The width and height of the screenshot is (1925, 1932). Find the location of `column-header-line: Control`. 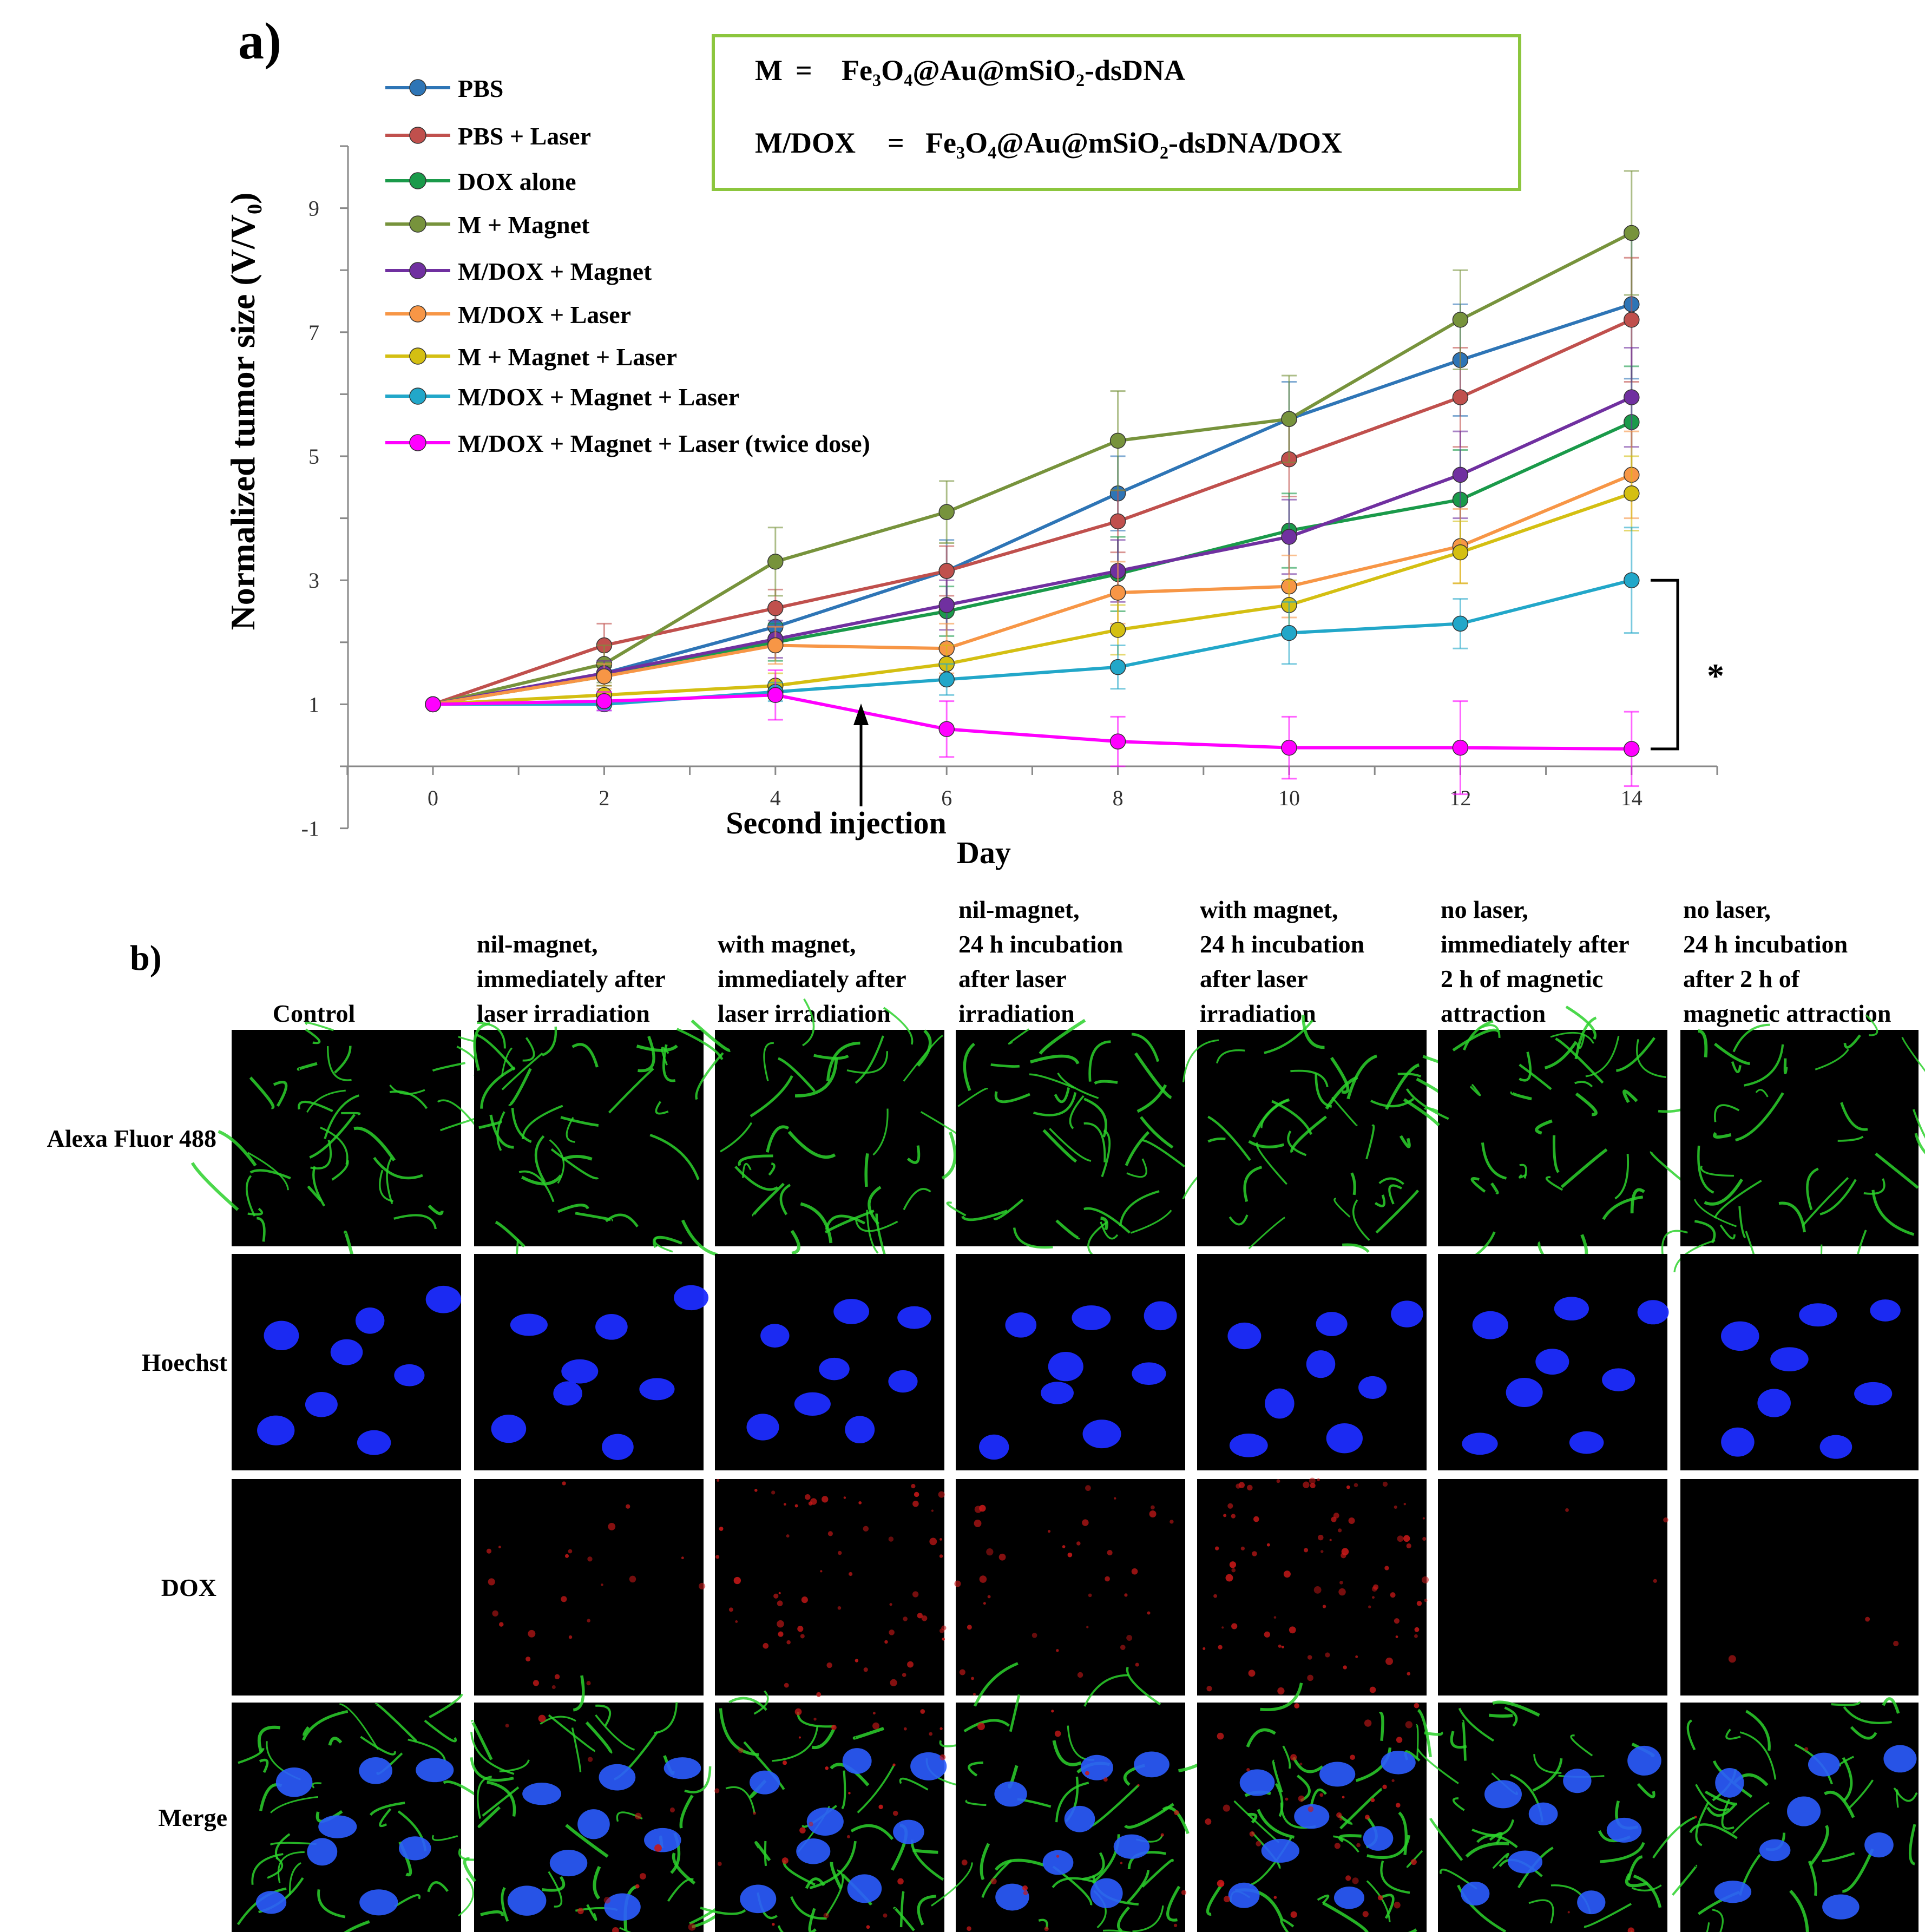

column-header-line: Control is located at coordinates (314, 1013).